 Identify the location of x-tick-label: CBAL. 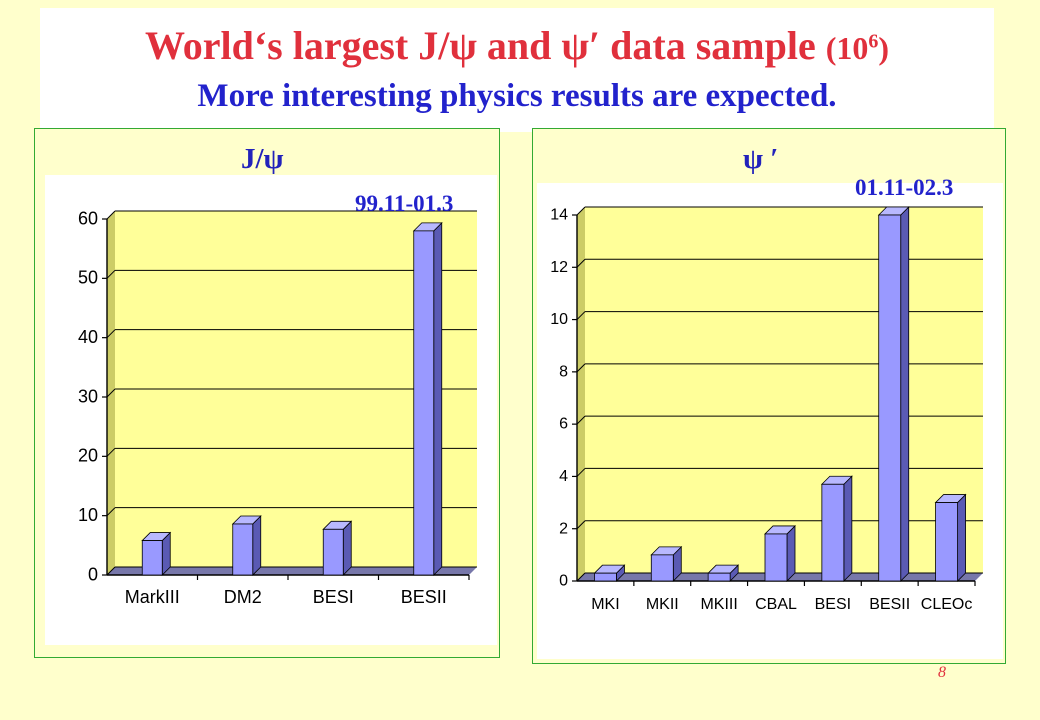
(776, 604).